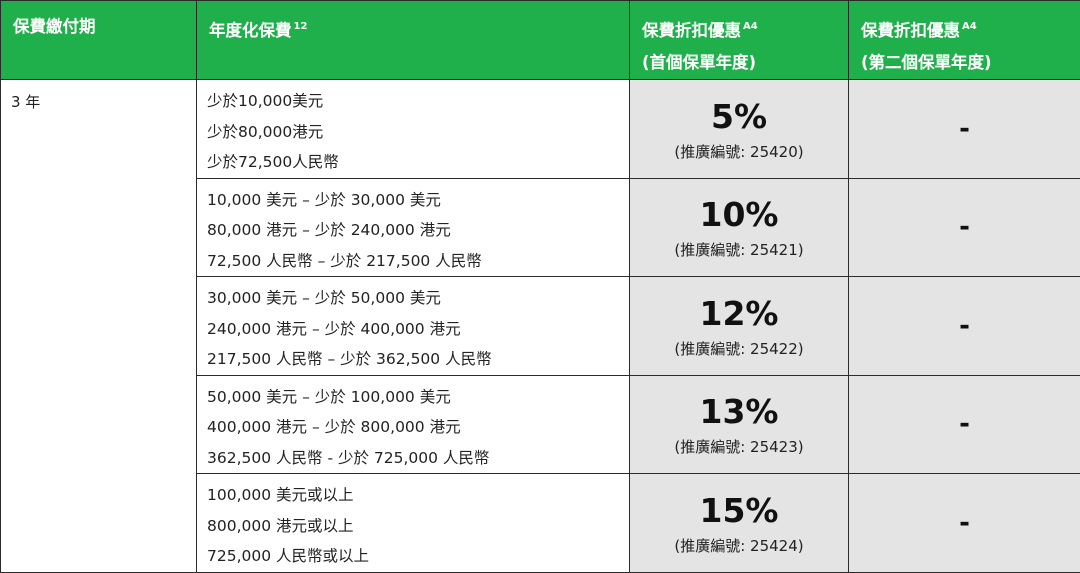 Image resolution: width=1080 pixels, height=573 pixels. I want to click on premium-range-hkd: 800,000 港元或以上, so click(413, 526).